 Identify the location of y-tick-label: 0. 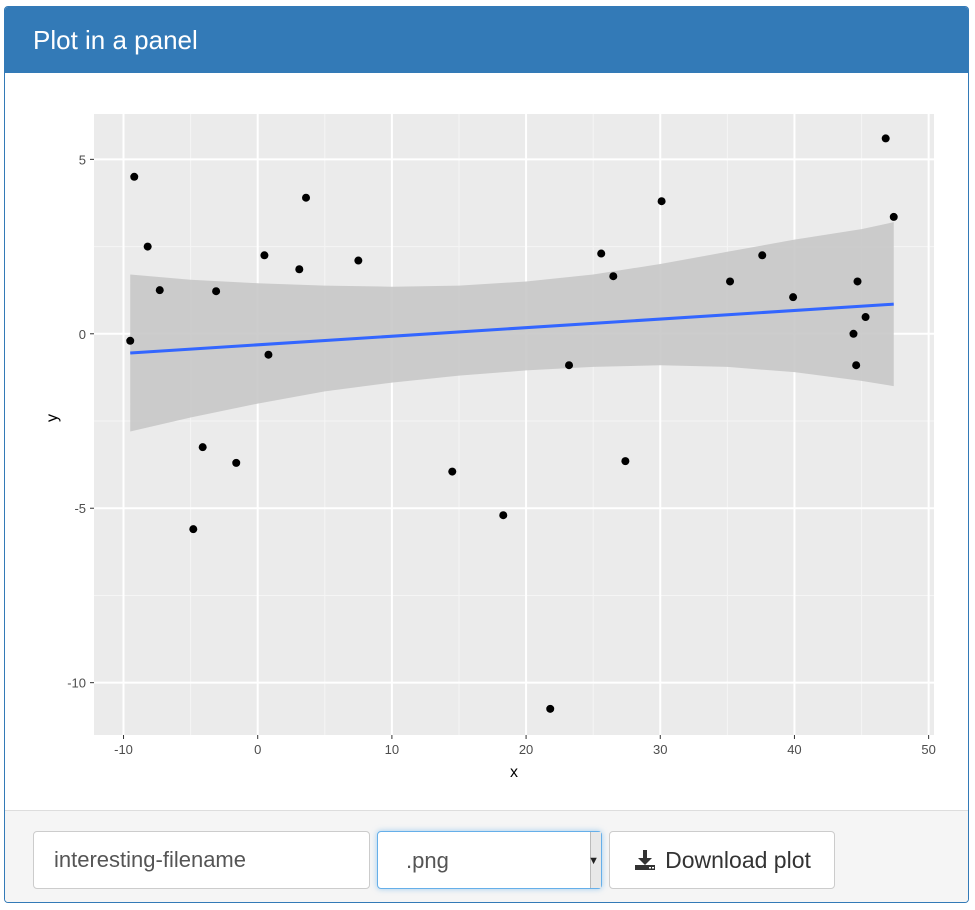
(82, 334).